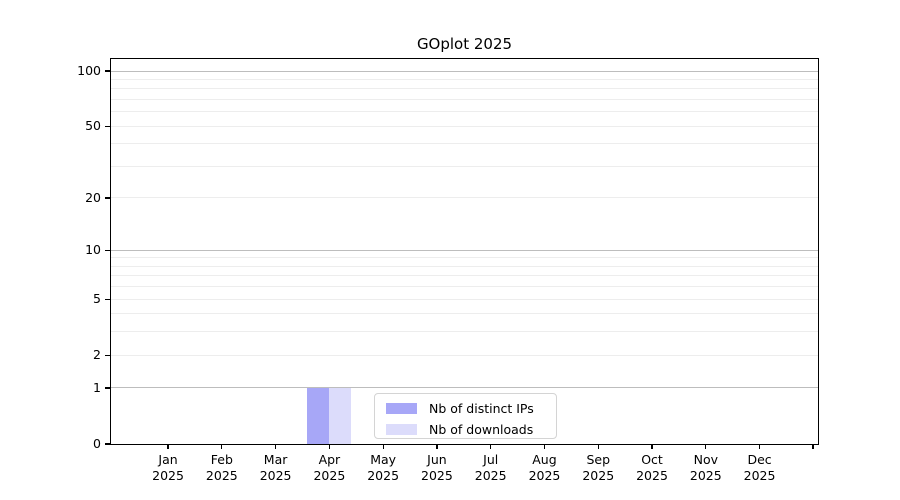  What do you see at coordinates (318, 415) in the screenshot?
I see `bar-nb-of-distinct-ips` at bounding box center [318, 415].